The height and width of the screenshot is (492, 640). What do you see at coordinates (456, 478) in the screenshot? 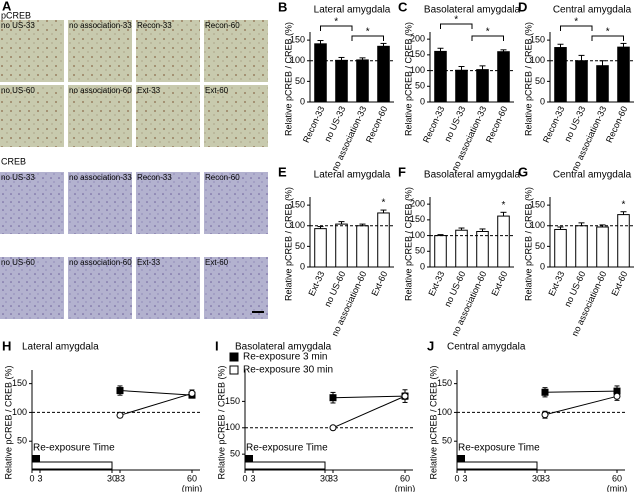
I see `x-tick-label: 0` at bounding box center [456, 478].